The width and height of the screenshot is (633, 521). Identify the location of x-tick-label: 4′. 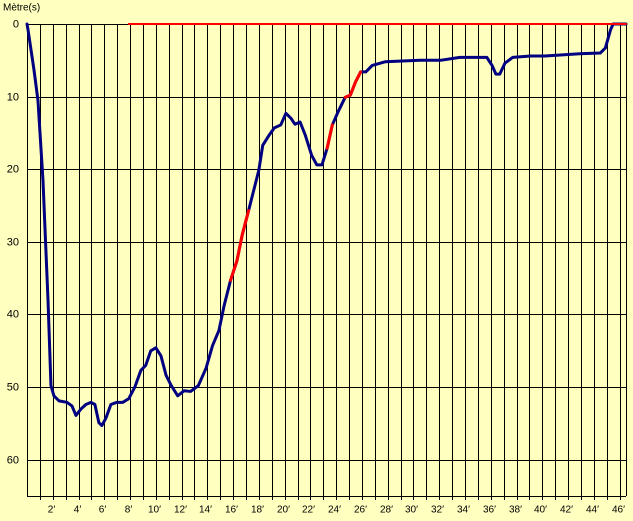
(78, 510).